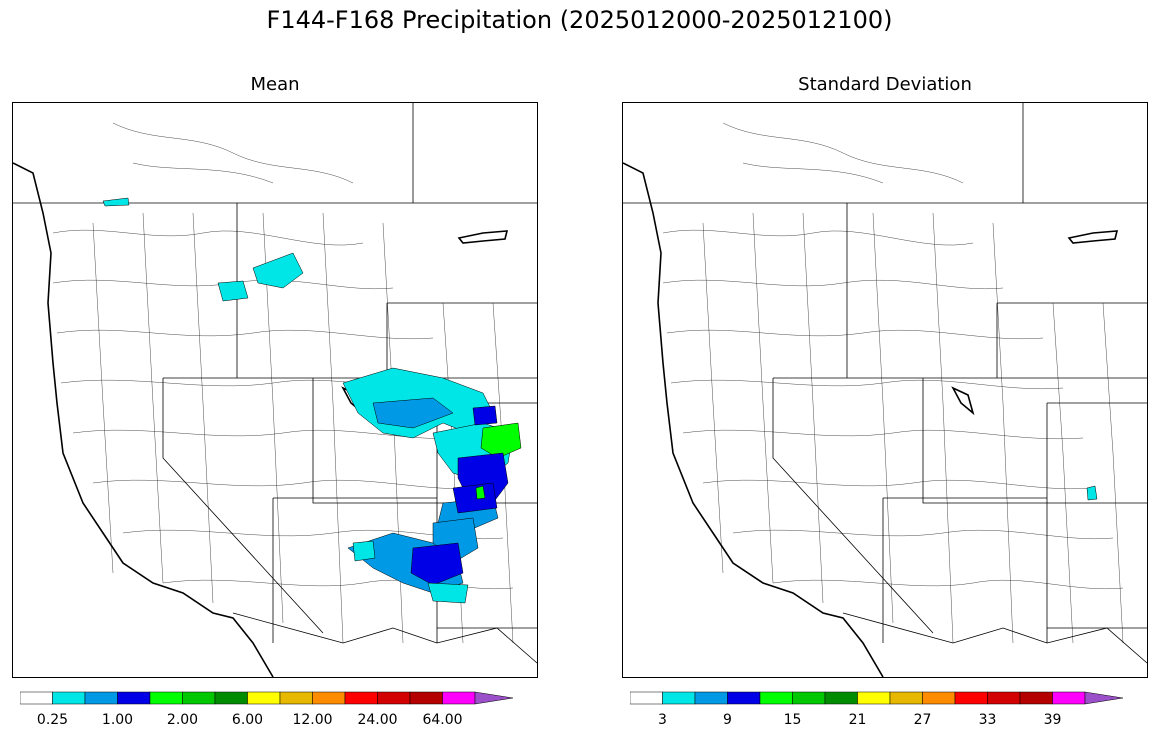 This screenshot has height=741, width=1159. Describe the element at coordinates (963, 401) in the screenshot. I see `great-salt-lake` at that location.